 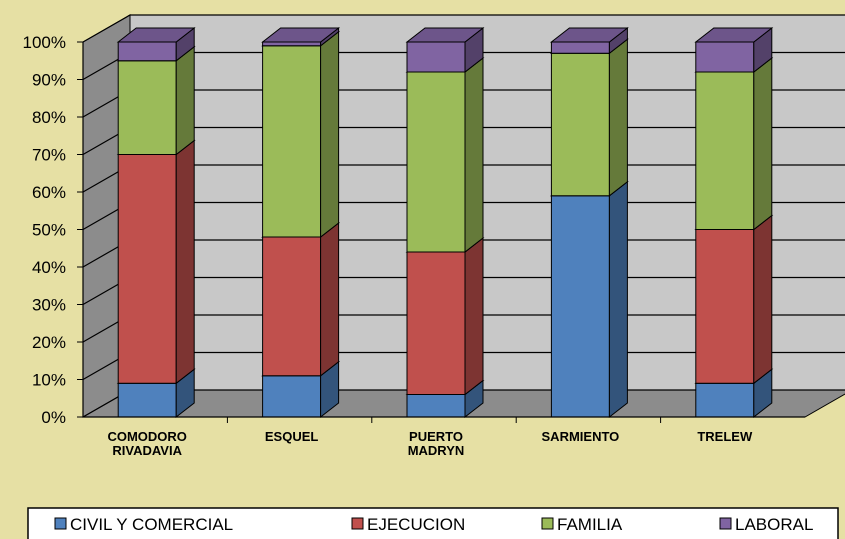 I want to click on x-tick-label: ESQUEL, so click(x=292, y=436).